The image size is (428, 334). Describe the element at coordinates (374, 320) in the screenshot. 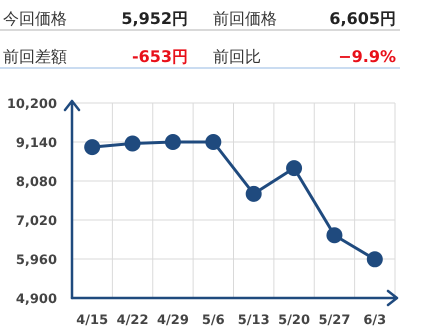

I see `x-tick-label: 6/3` at that location.